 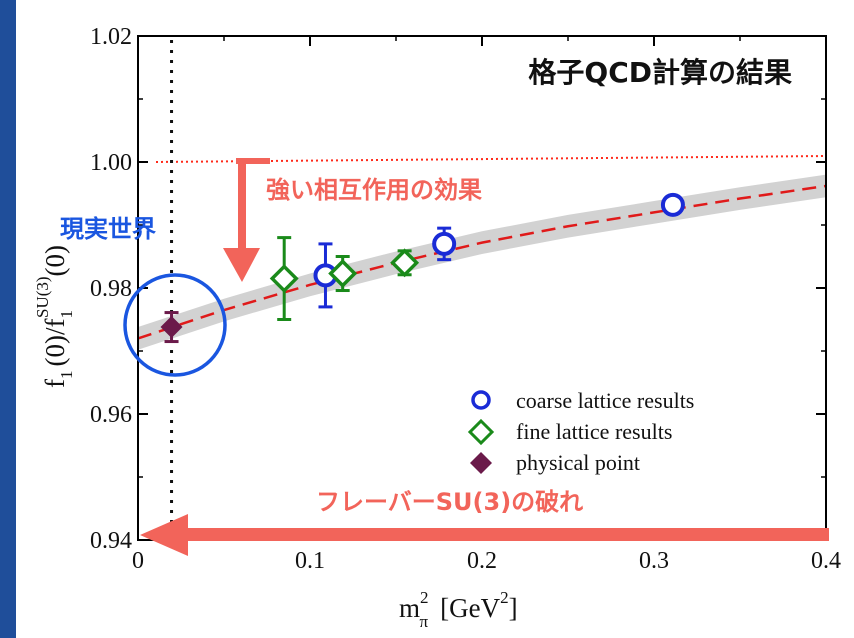 I want to click on y-tick-label: 0.94, so click(x=111, y=541).